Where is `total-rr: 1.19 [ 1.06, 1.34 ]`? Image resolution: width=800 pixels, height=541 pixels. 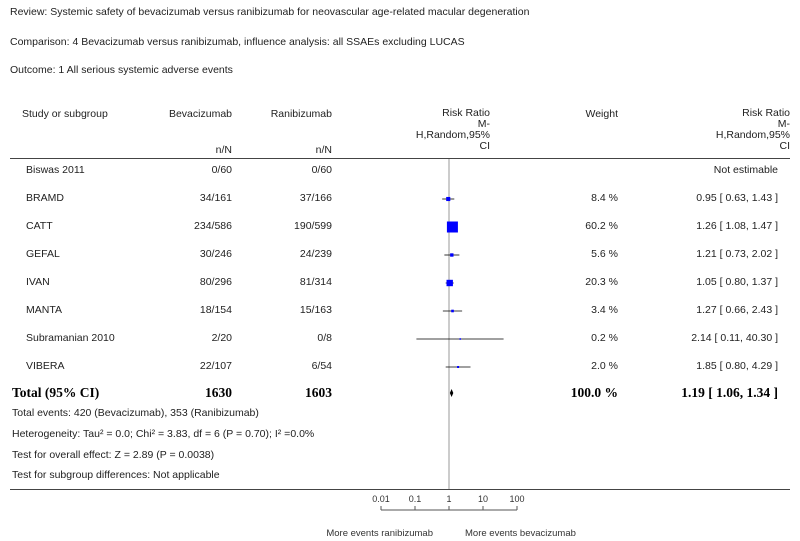 total-rr: 1.19 [ 1.06, 1.34 ] is located at coordinates (729, 392).